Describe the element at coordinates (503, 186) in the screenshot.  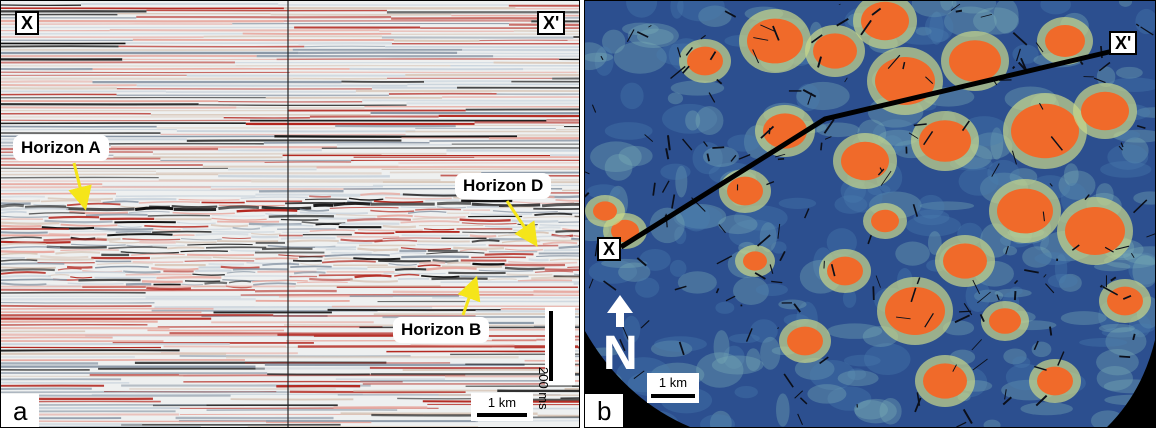
I see `horizon-d-label: Horizon D` at that location.